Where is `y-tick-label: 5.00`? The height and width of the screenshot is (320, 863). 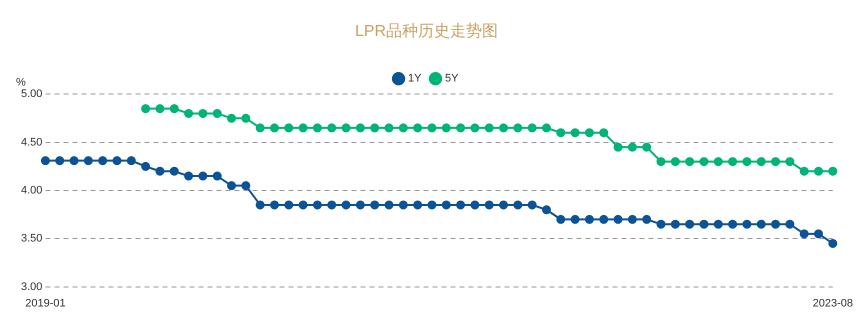 y-tick-label: 5.00 is located at coordinates (31, 94).